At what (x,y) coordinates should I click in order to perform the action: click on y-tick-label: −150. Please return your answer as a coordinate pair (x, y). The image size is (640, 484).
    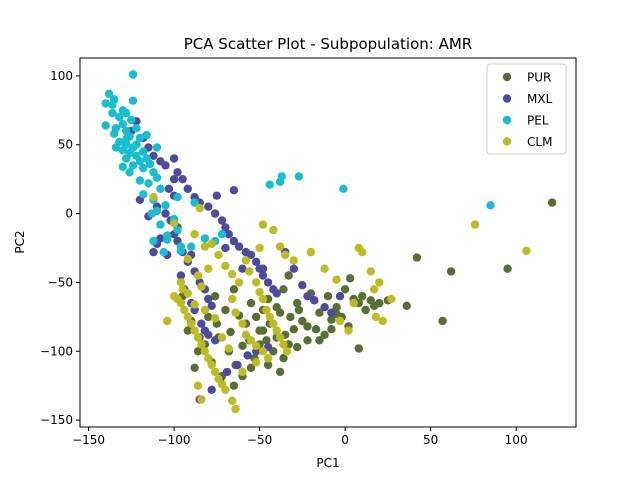
    Looking at the image, I should click on (56, 420).